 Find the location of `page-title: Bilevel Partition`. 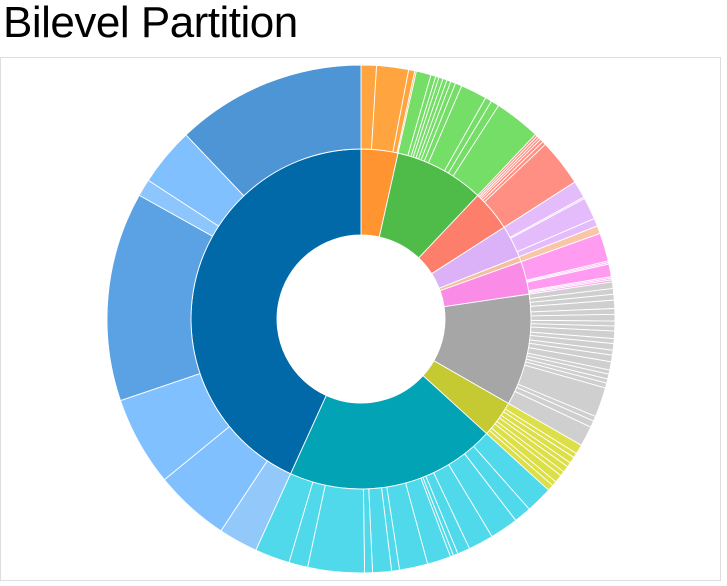

page-title: Bilevel Partition is located at coordinates (150, 23).